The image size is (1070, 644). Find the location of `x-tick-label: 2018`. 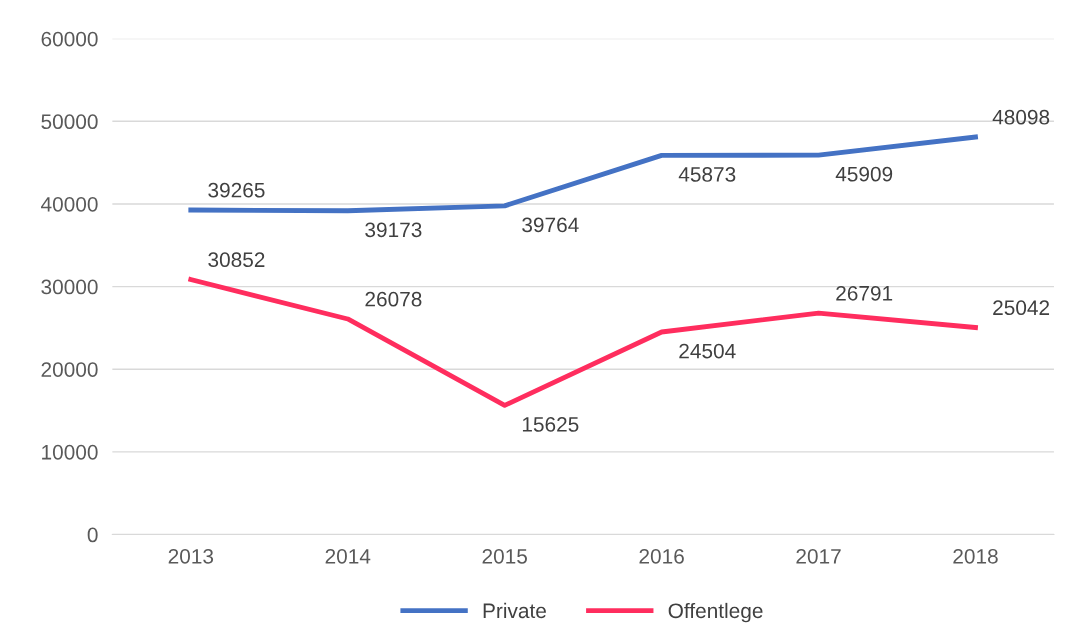

x-tick-label: 2018 is located at coordinates (975, 556).